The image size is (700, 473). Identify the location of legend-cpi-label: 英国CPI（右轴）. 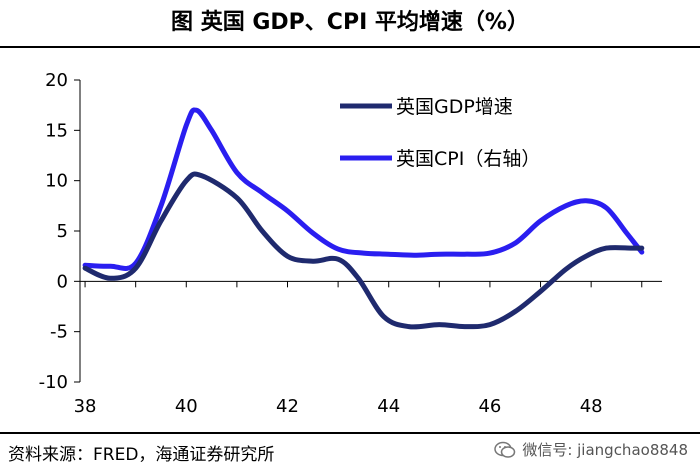
(468, 159).